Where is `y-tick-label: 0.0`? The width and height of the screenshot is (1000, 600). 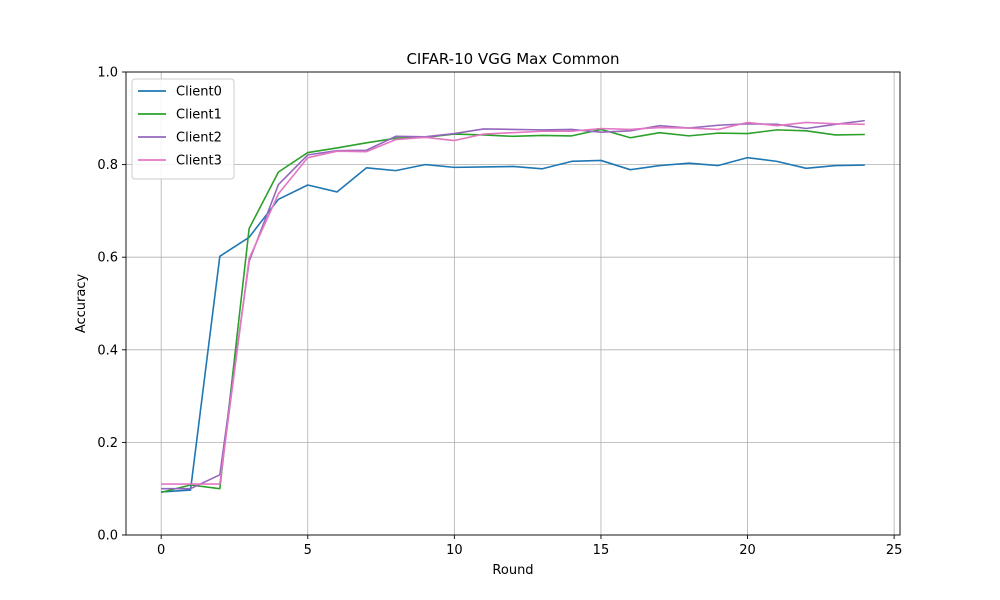 y-tick-label: 0.0 is located at coordinates (107, 536).